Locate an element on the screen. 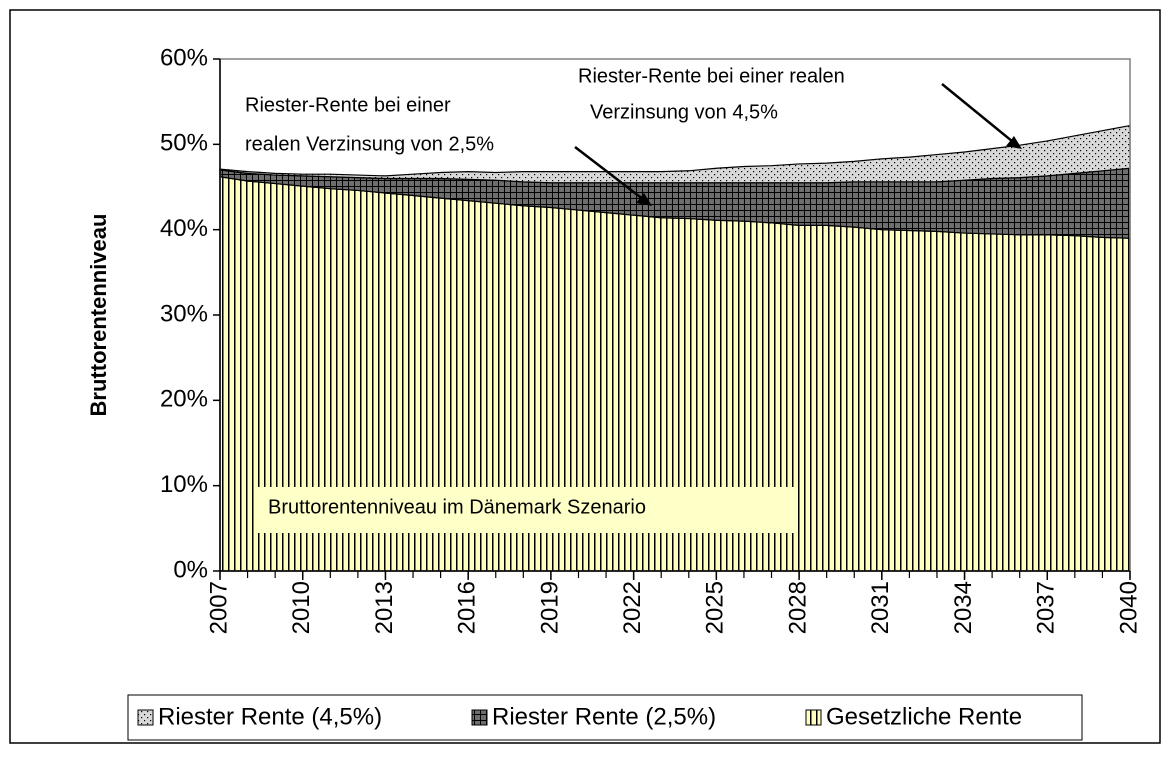 This screenshot has width=1170, height=758. annotation: realen Verzinsung von 2,5% is located at coordinates (369, 144).